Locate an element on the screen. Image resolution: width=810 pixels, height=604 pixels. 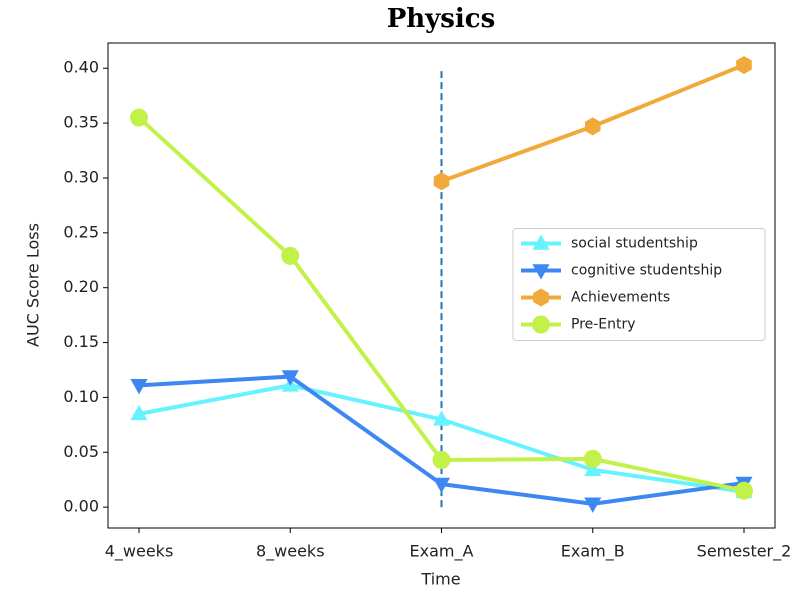
legend-label: Achievements is located at coordinates (620, 298).